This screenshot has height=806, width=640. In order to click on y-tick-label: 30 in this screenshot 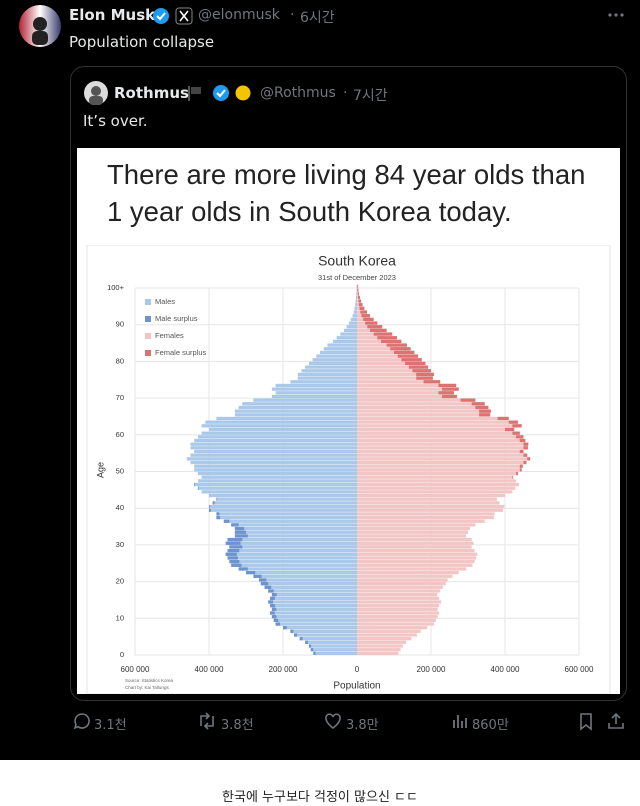, I will do `click(120, 544)`.